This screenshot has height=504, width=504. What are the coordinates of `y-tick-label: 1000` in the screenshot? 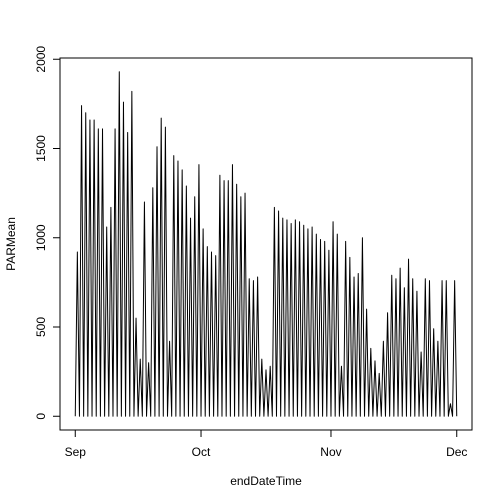 It's located at (41, 237).